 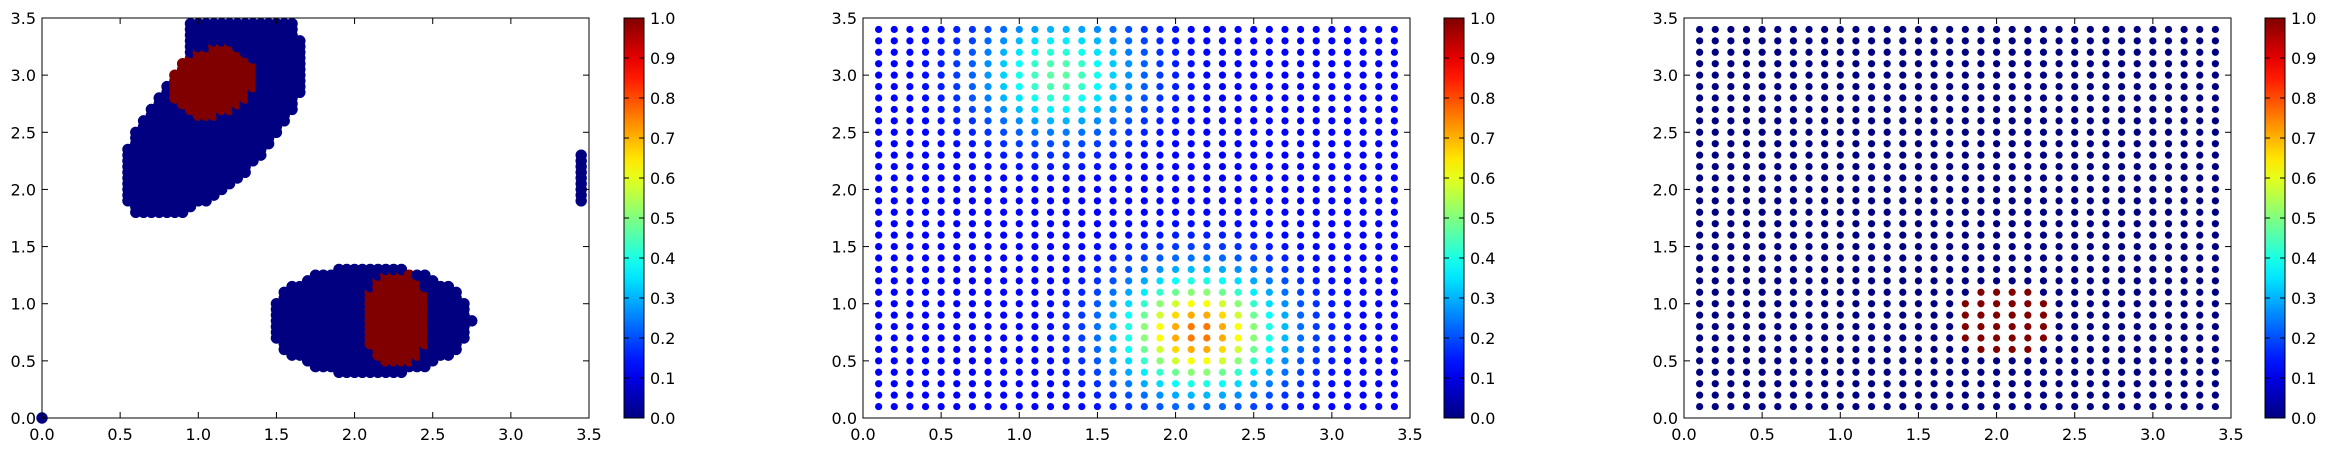 I want to click on colorbar-tick-label: 0.3, so click(x=1482, y=298).